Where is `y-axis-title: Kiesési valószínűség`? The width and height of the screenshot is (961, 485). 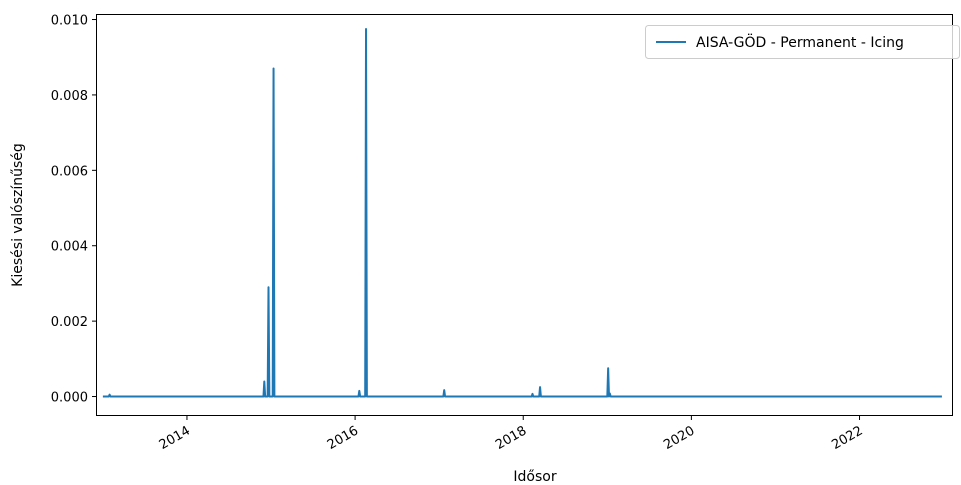
y-axis-title: Kiesési valószínűség is located at coordinates (18, 215).